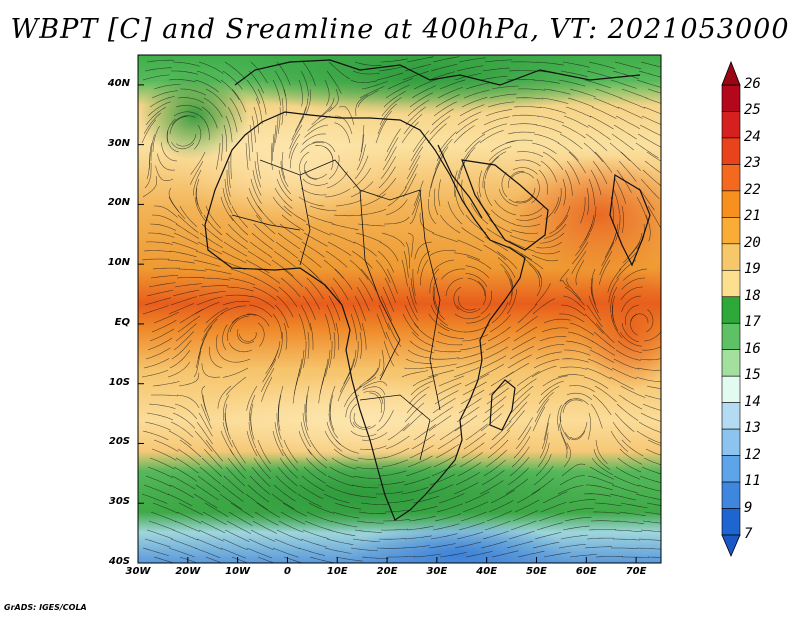 The height and width of the screenshot is (618, 800). I want to click on colorbar-label: 11, so click(752, 481).